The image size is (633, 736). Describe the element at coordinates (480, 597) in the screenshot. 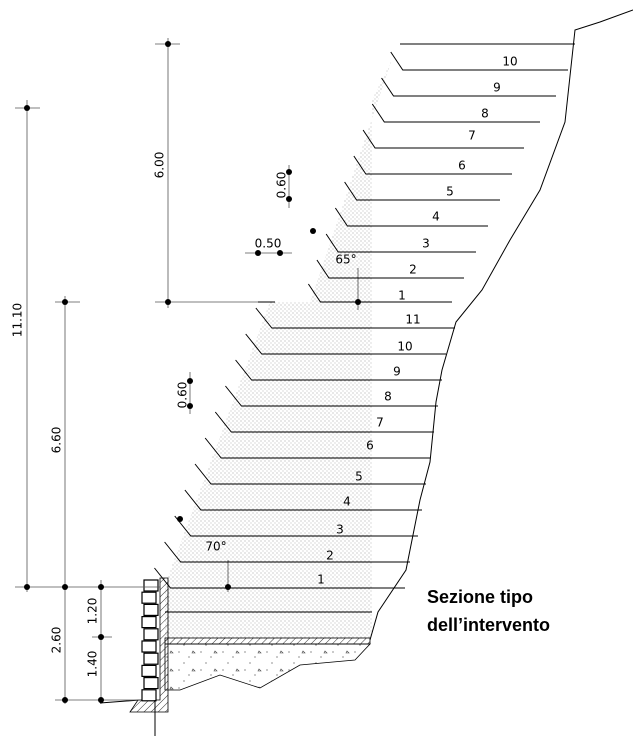

I see `caption-line: Sezione tipo` at that location.